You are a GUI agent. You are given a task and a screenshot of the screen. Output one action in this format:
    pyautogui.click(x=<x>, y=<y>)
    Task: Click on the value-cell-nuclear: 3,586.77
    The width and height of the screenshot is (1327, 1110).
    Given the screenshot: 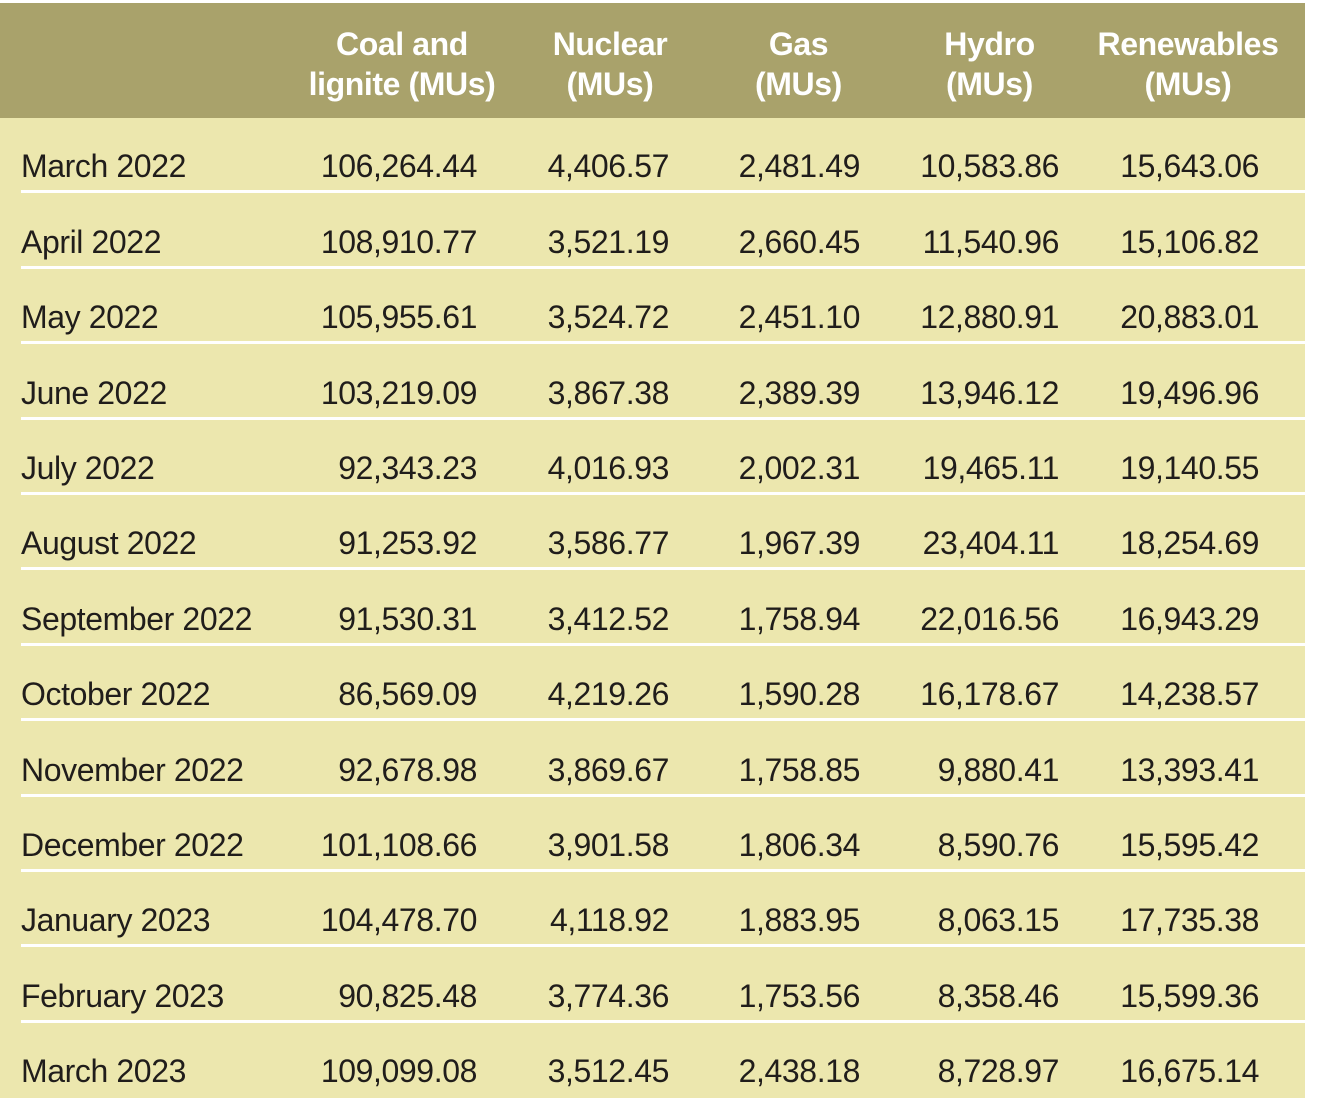 What is the action you would take?
    pyautogui.click(x=608, y=543)
    